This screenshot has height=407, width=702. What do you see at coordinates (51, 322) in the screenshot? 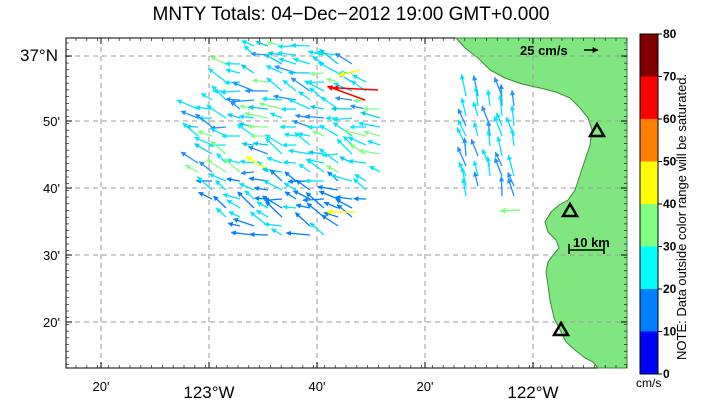
I see `y-tick-label: 20'` at bounding box center [51, 322].